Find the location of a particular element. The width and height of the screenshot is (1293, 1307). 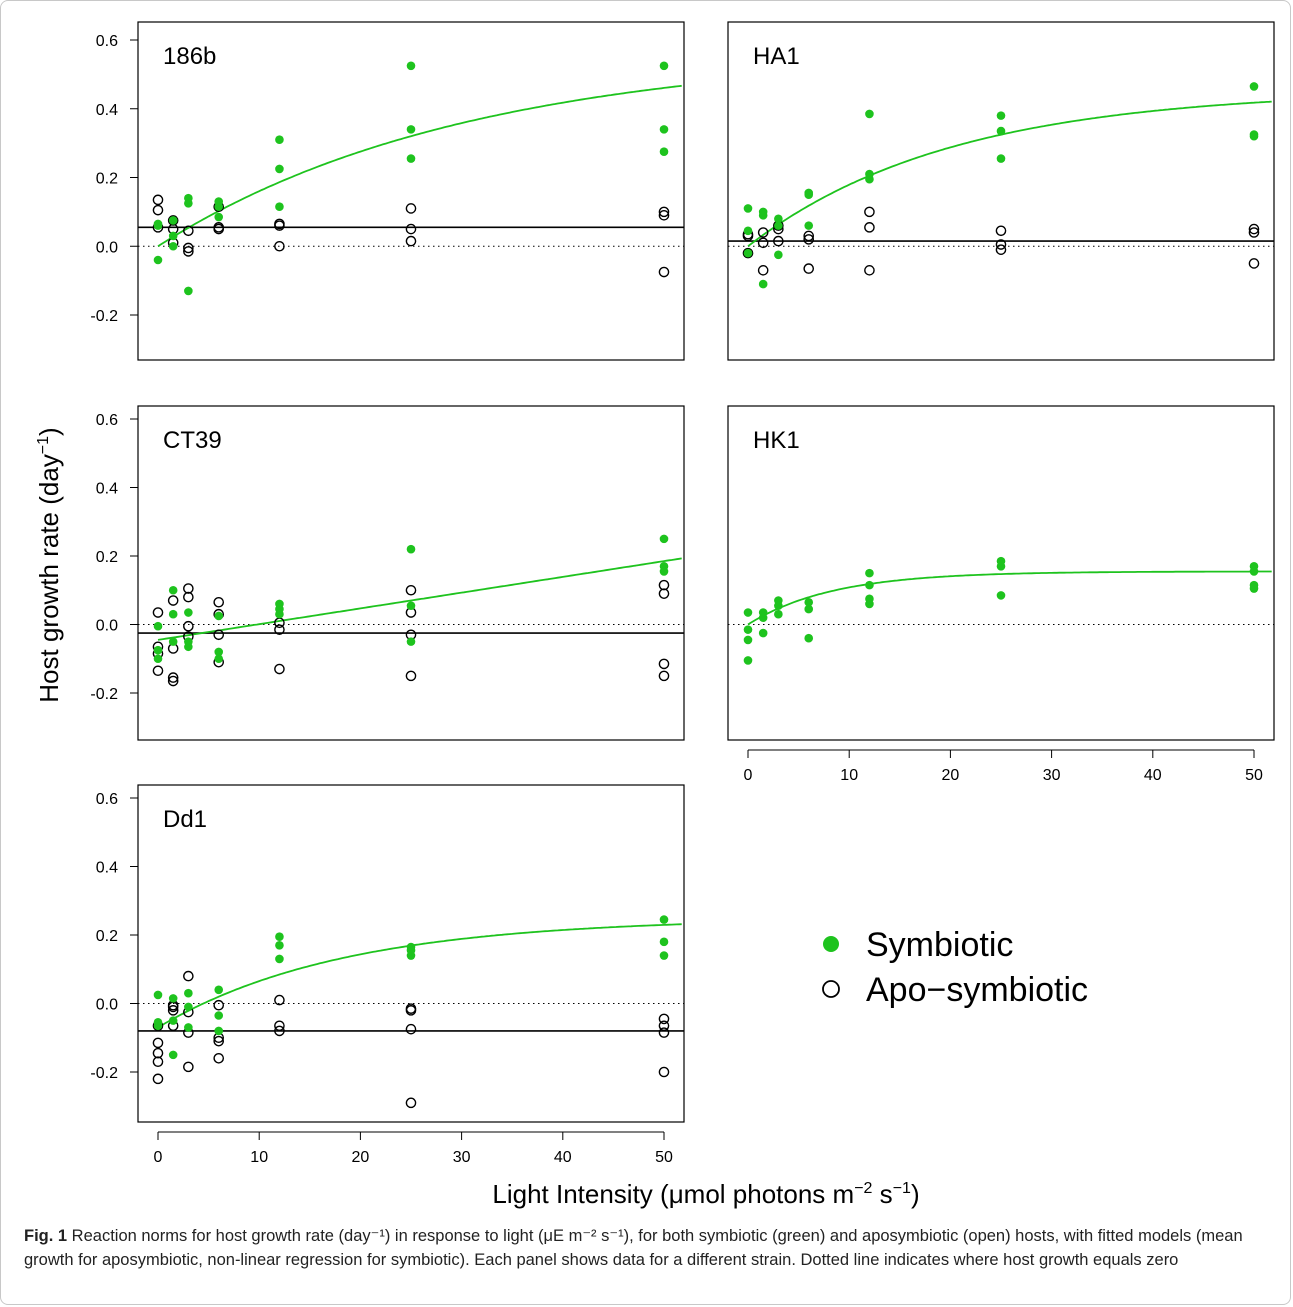

x-tick-label: 50 is located at coordinates (1254, 775).